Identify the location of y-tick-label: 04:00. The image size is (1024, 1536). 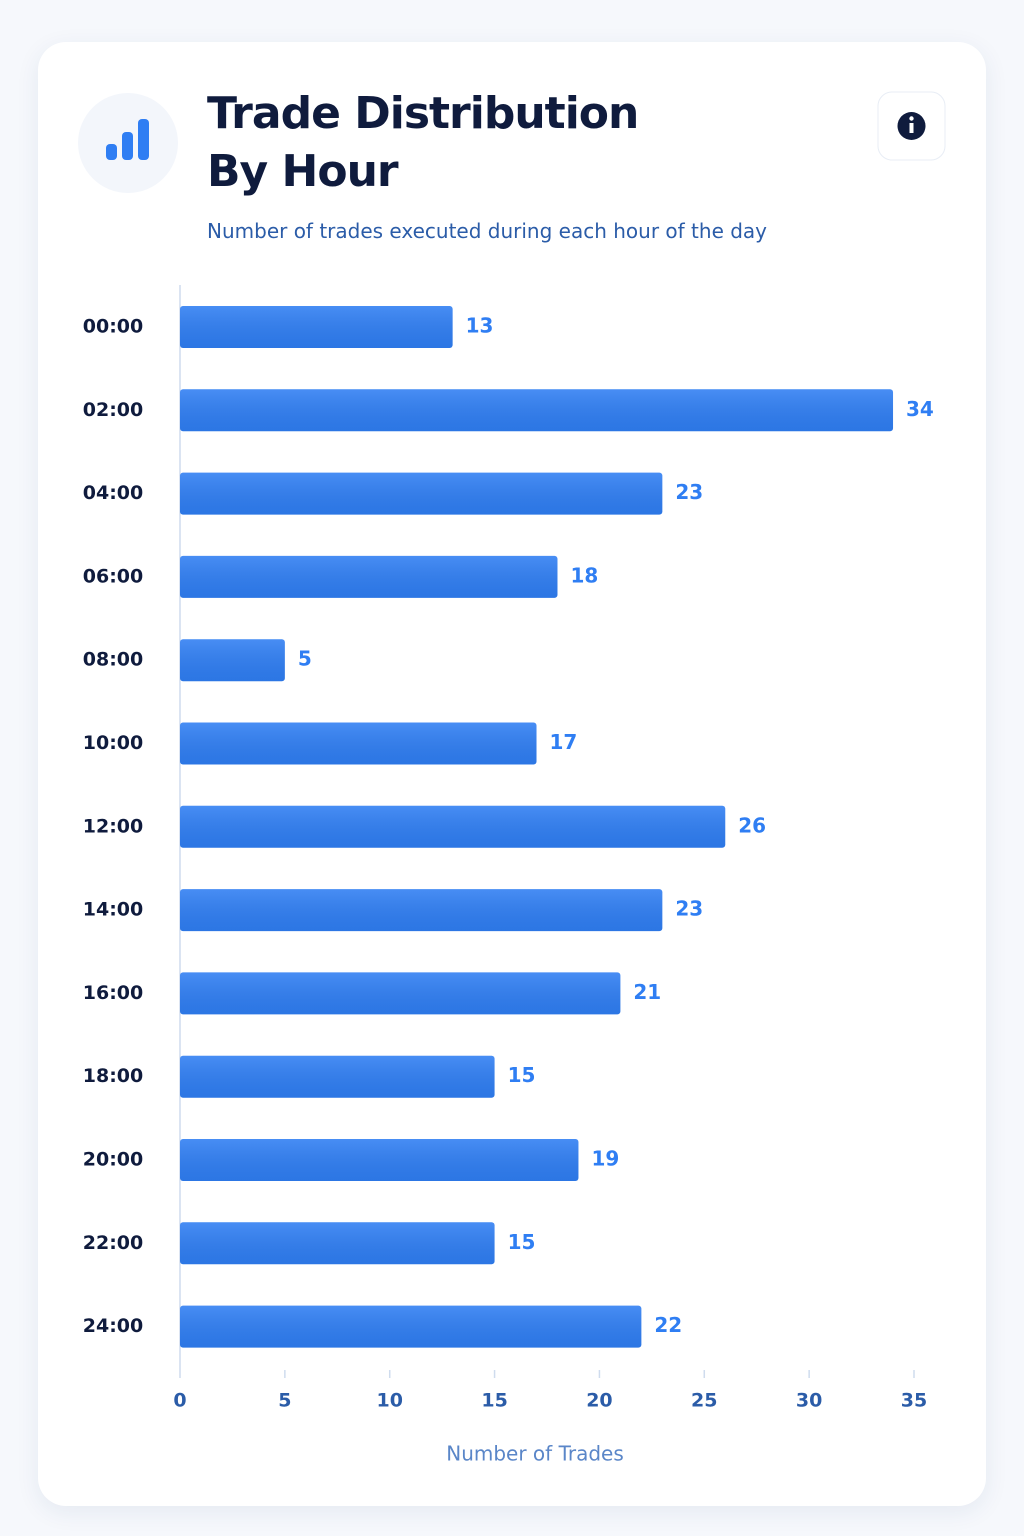
(113, 493).